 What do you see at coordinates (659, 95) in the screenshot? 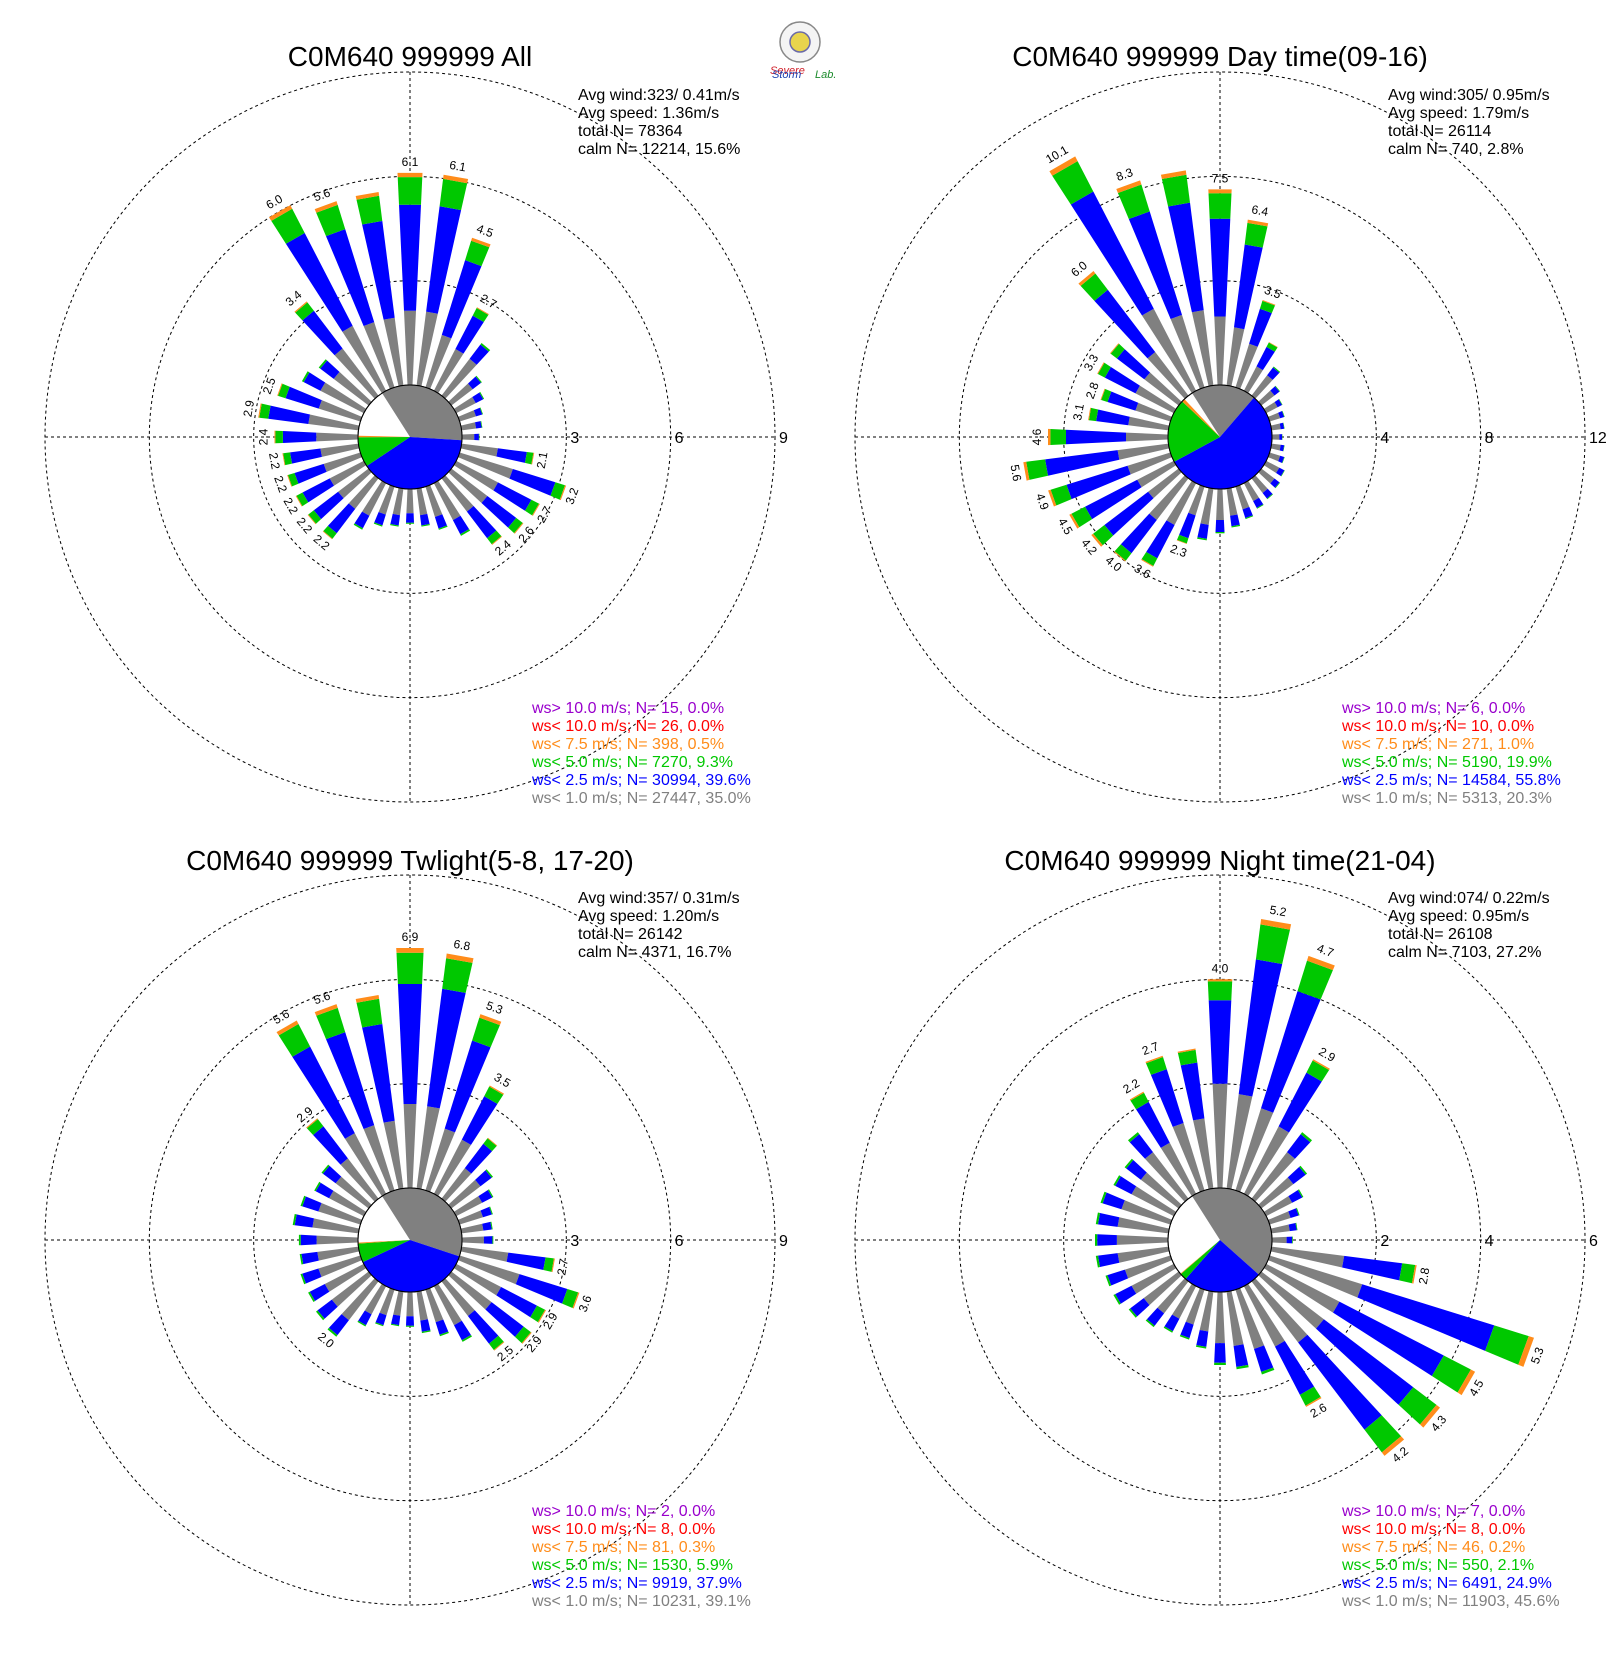
I see `stat-line: Avg wind:323/ 0.41m/s` at bounding box center [659, 95].